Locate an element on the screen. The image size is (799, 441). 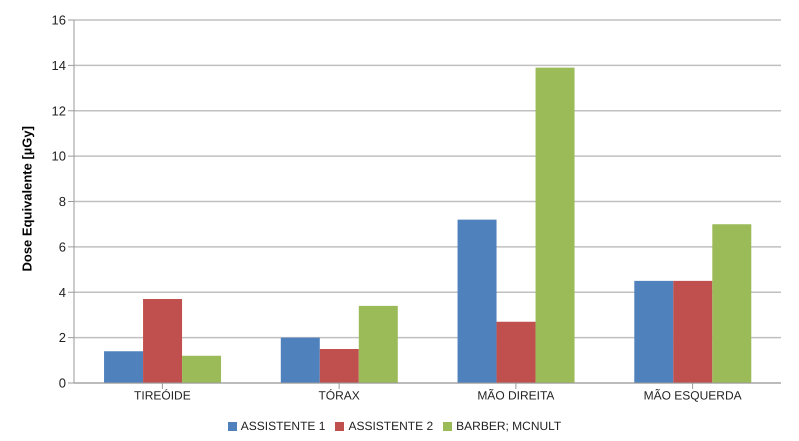
y-tick-label: 8 is located at coordinates (62, 202).